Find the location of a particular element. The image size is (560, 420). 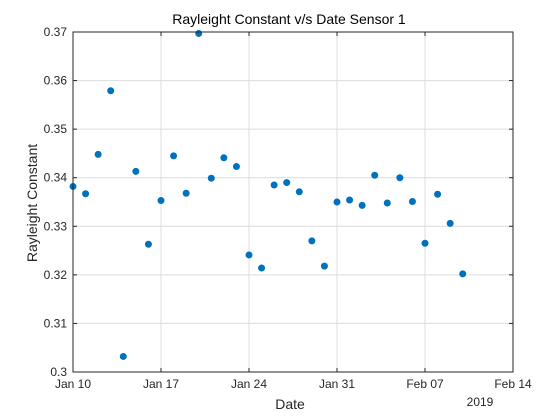

x-axis-year-label: 2019 is located at coordinates (480, 402).